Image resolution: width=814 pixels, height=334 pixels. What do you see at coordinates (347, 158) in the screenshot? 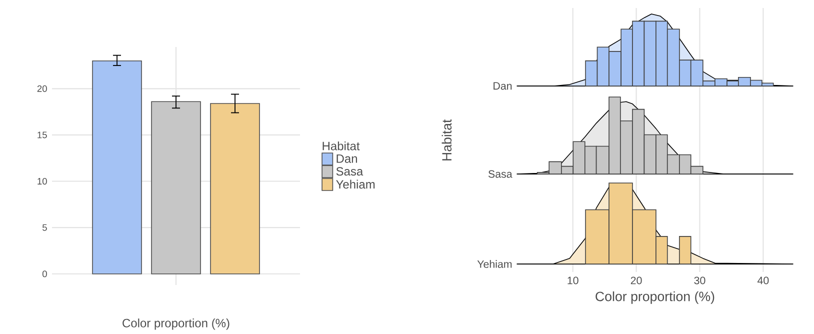
I see `legend-label: Dan` at bounding box center [347, 158].